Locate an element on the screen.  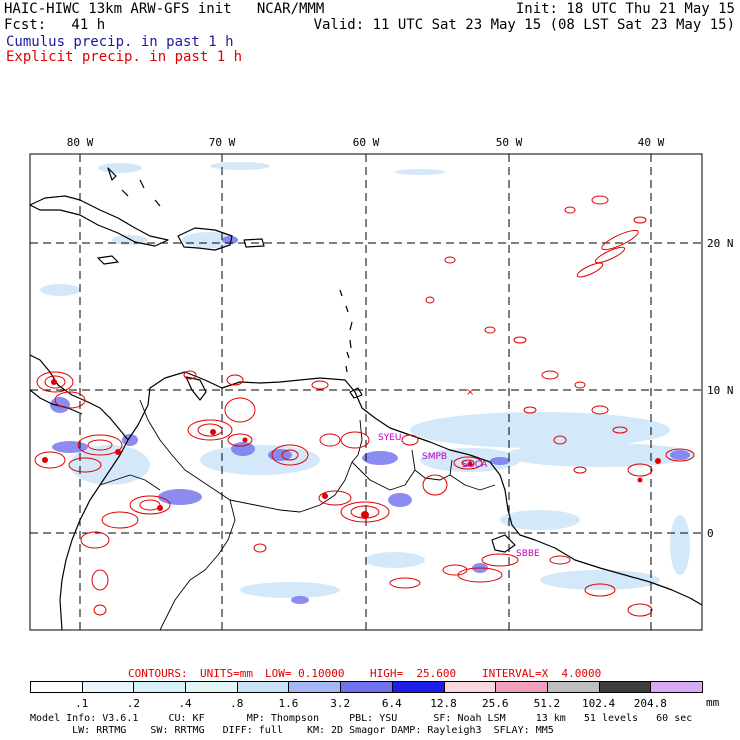
model-title: HAIC-HIWC 13km ARW-GFS init NCAR/MMM is located at coordinates (164, 9).